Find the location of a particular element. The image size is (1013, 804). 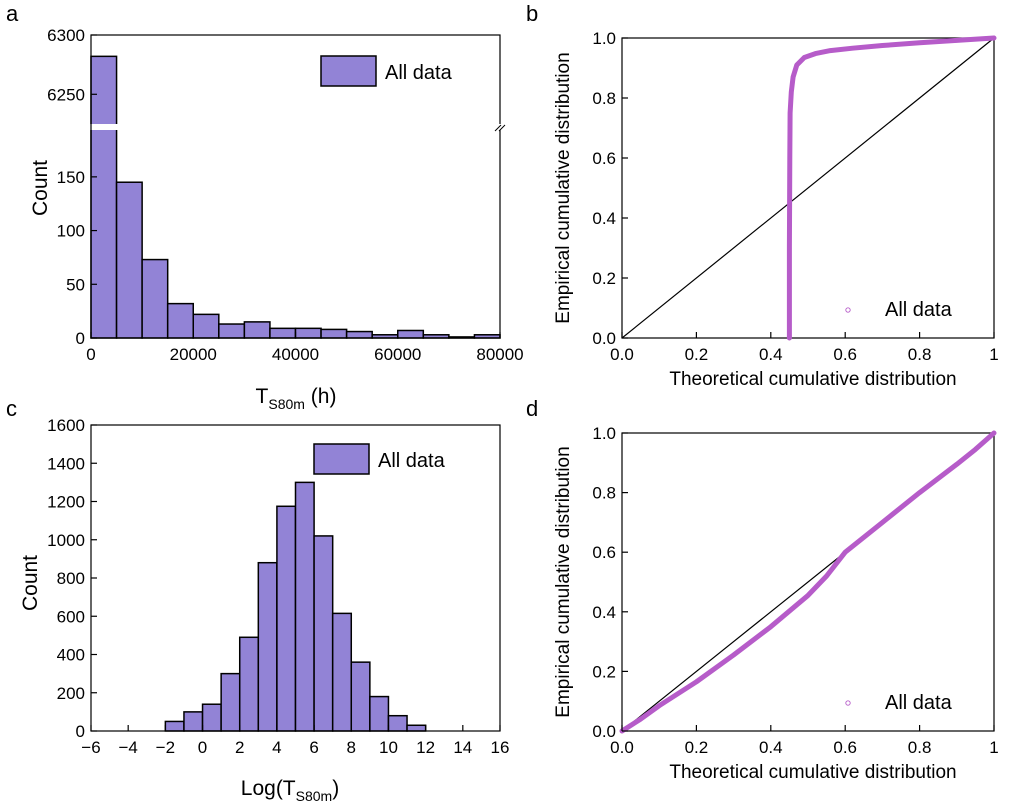

x-tick-label: −2 is located at coordinates (165, 747).